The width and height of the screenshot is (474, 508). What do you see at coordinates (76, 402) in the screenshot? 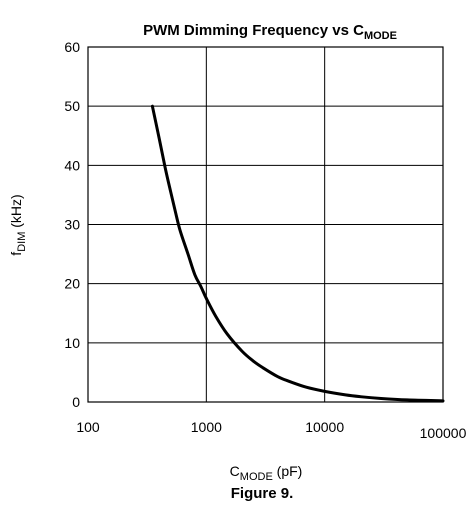
I see `y-tick-label: 0` at bounding box center [76, 402].